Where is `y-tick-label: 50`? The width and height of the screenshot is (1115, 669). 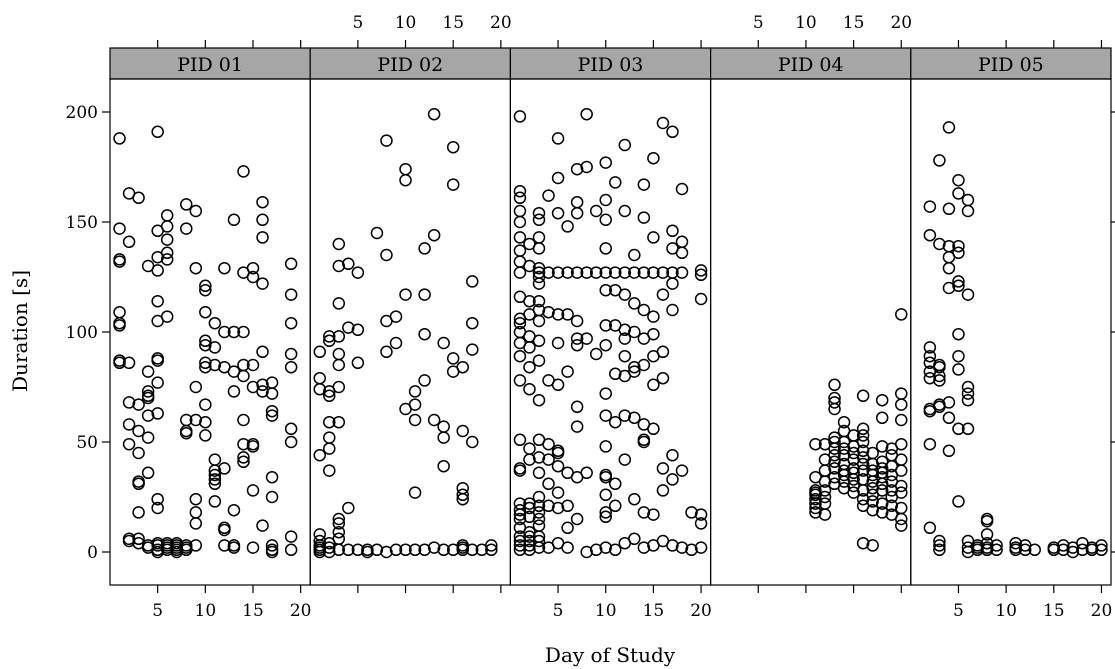 y-tick-label: 50 is located at coordinates (87, 443).